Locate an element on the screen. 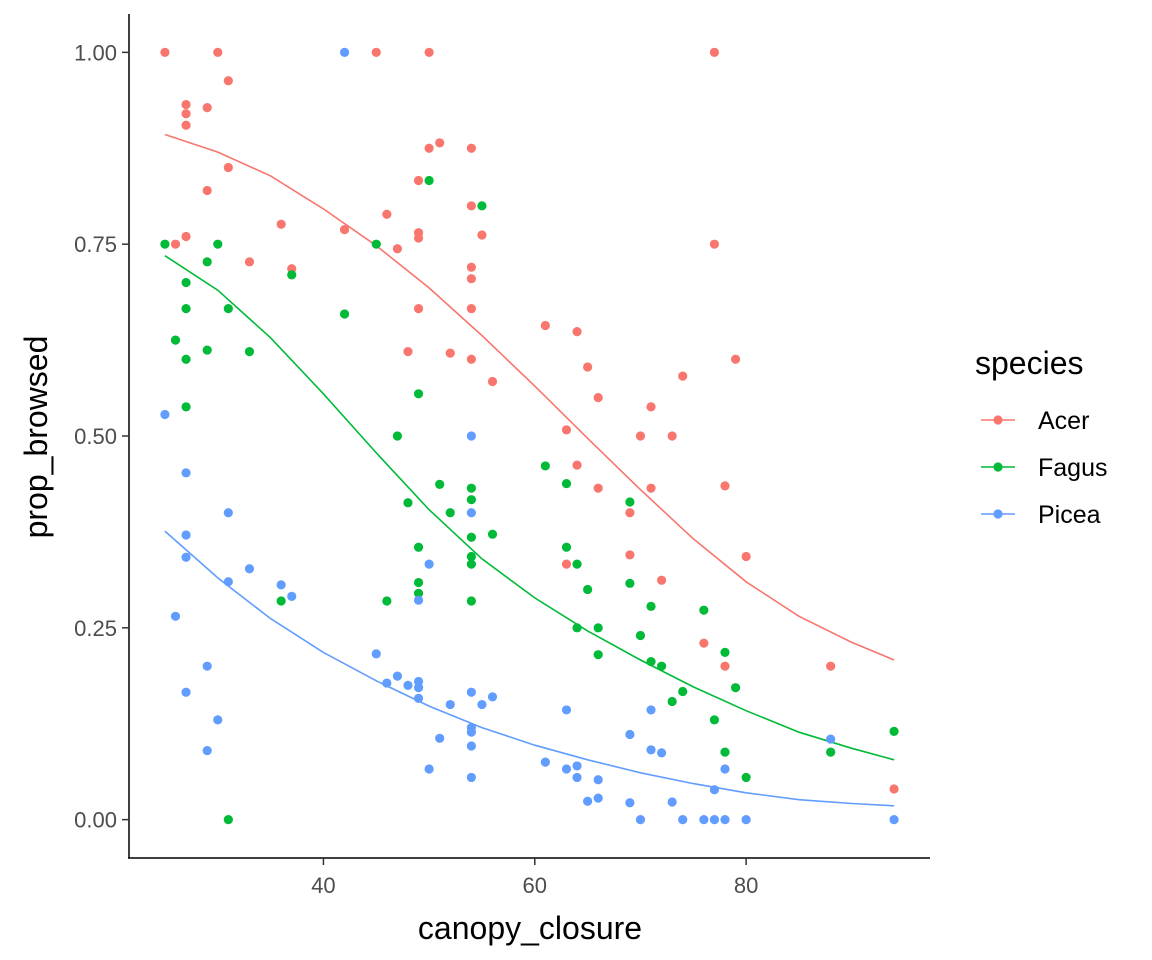 The image size is (1152, 960). legend: species Acer Fagus Picea is located at coordinates (1041, 437).